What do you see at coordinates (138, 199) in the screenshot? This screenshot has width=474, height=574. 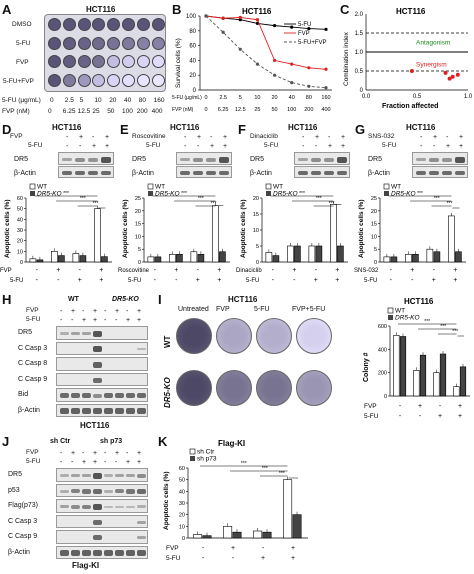 I see `y-tick-label: 25` at bounding box center [138, 199].